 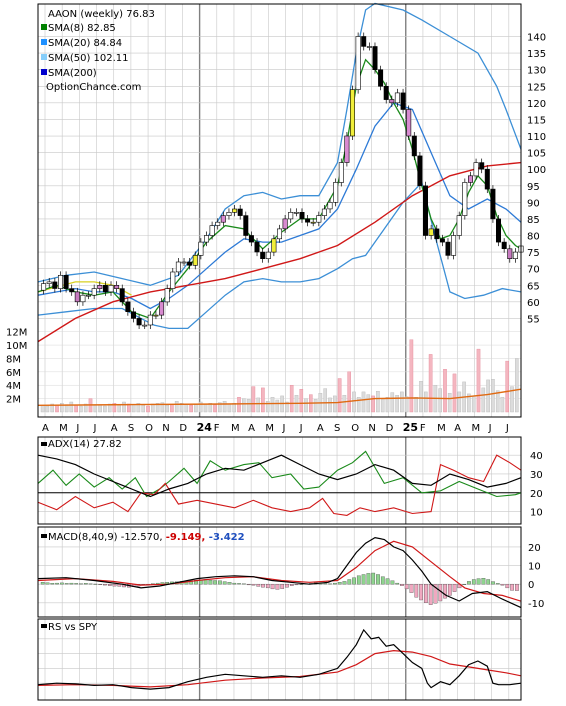 I want to click on y-tick-label: 90, so click(x=533, y=203).